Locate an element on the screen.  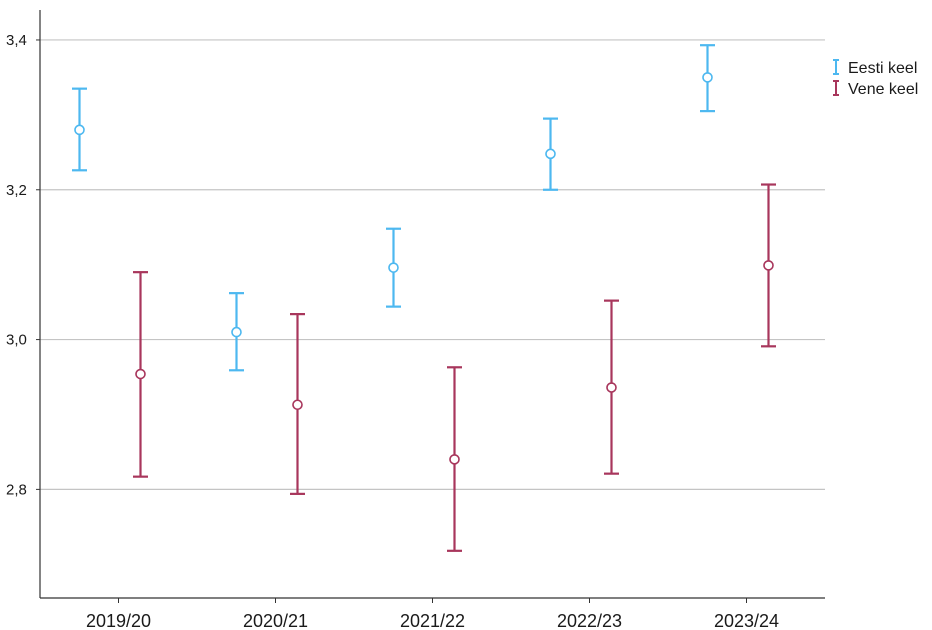
y-tick-label: 2,8 is located at coordinates (16, 489).